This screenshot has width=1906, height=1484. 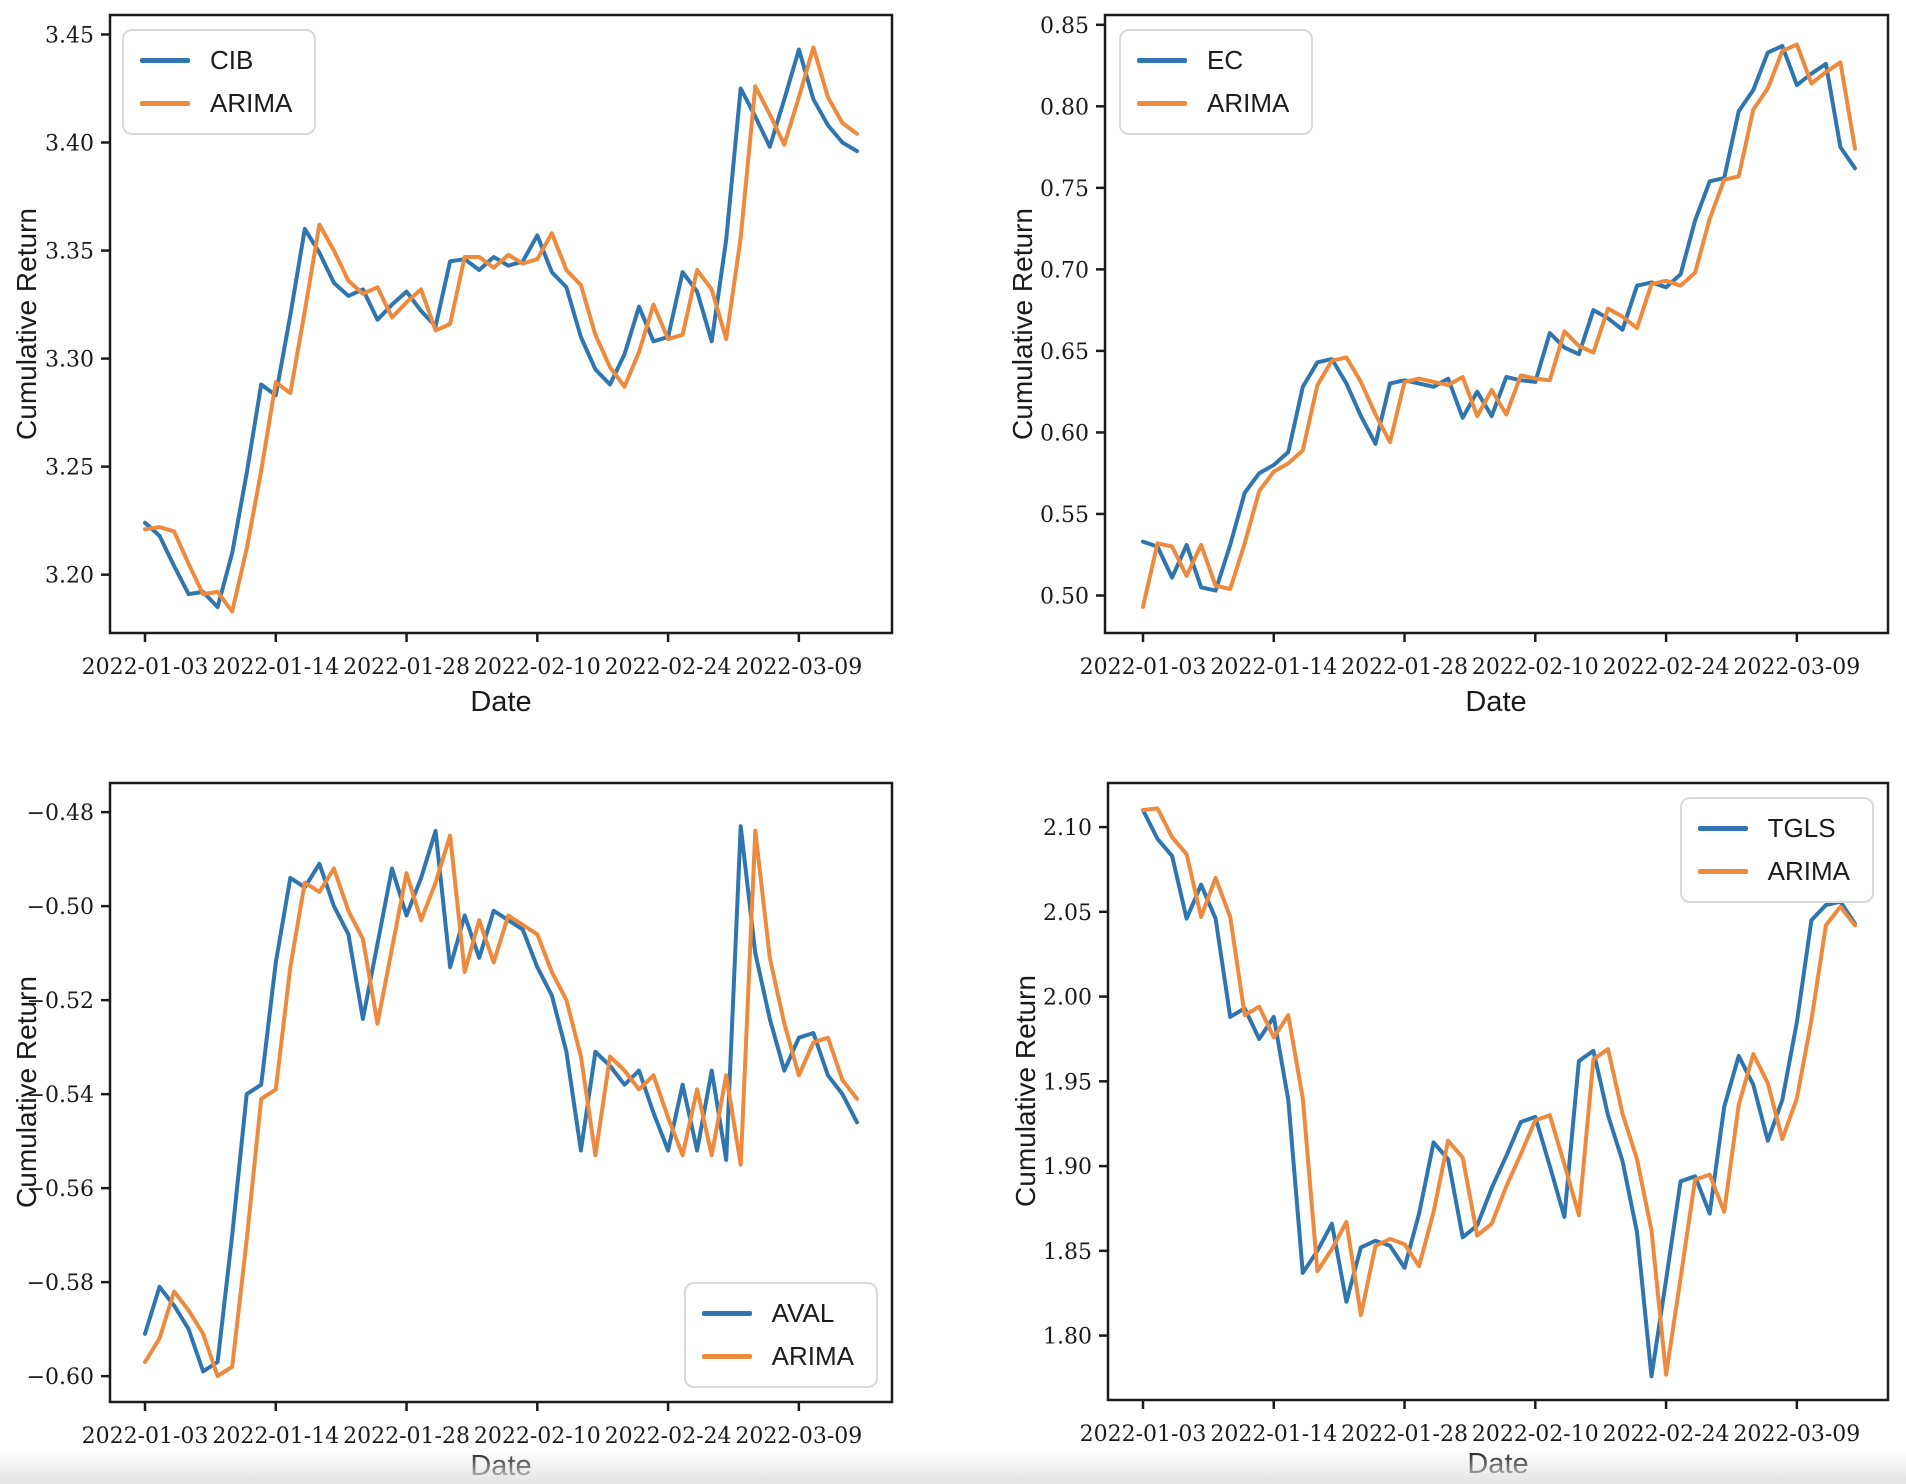 I want to click on y-tick-label: 0.85, so click(x=1064, y=26).